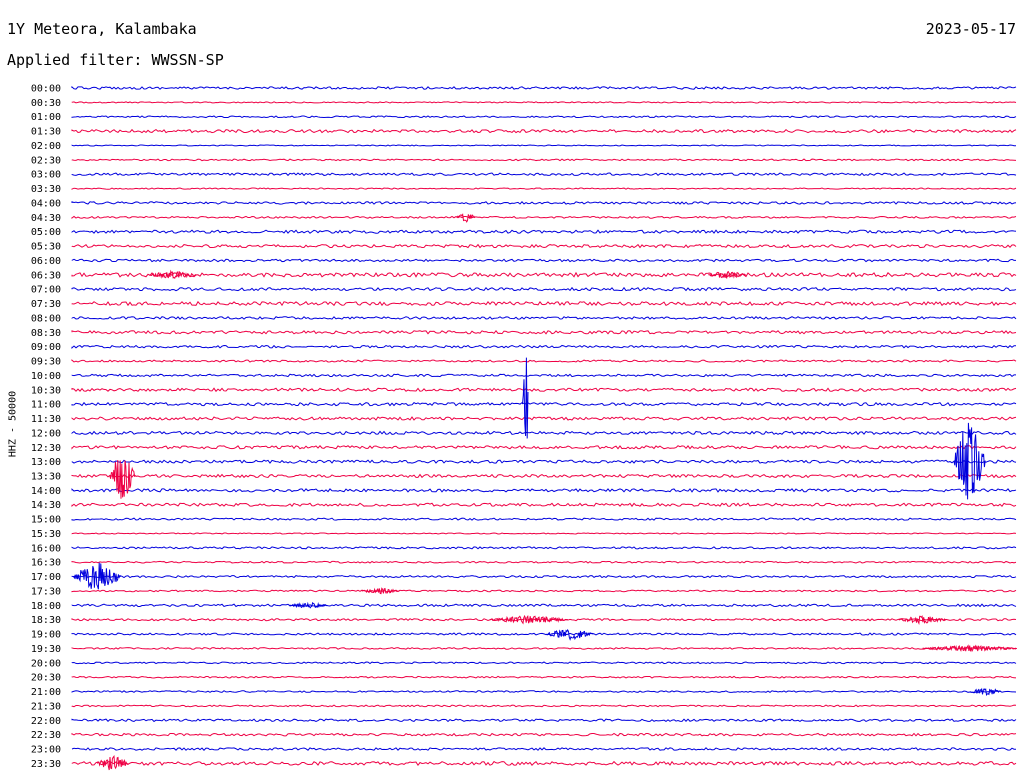 This screenshot has width=1024, height=780. What do you see at coordinates (46, 433) in the screenshot?
I see `time-label: 12:00` at bounding box center [46, 433].